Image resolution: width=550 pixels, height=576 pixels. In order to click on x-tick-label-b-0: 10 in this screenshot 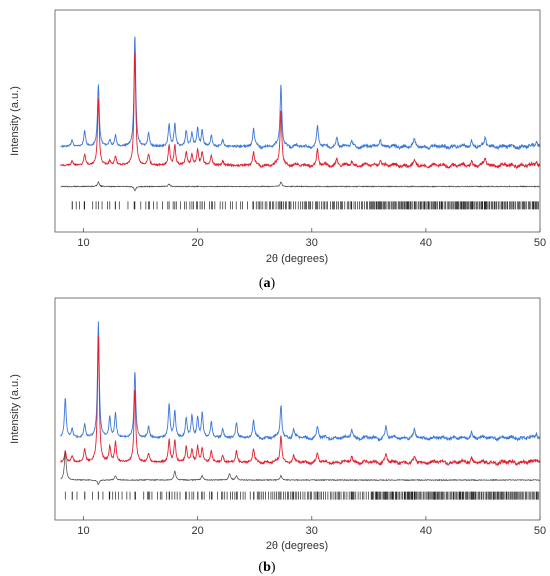, I will do `click(83, 531)`.